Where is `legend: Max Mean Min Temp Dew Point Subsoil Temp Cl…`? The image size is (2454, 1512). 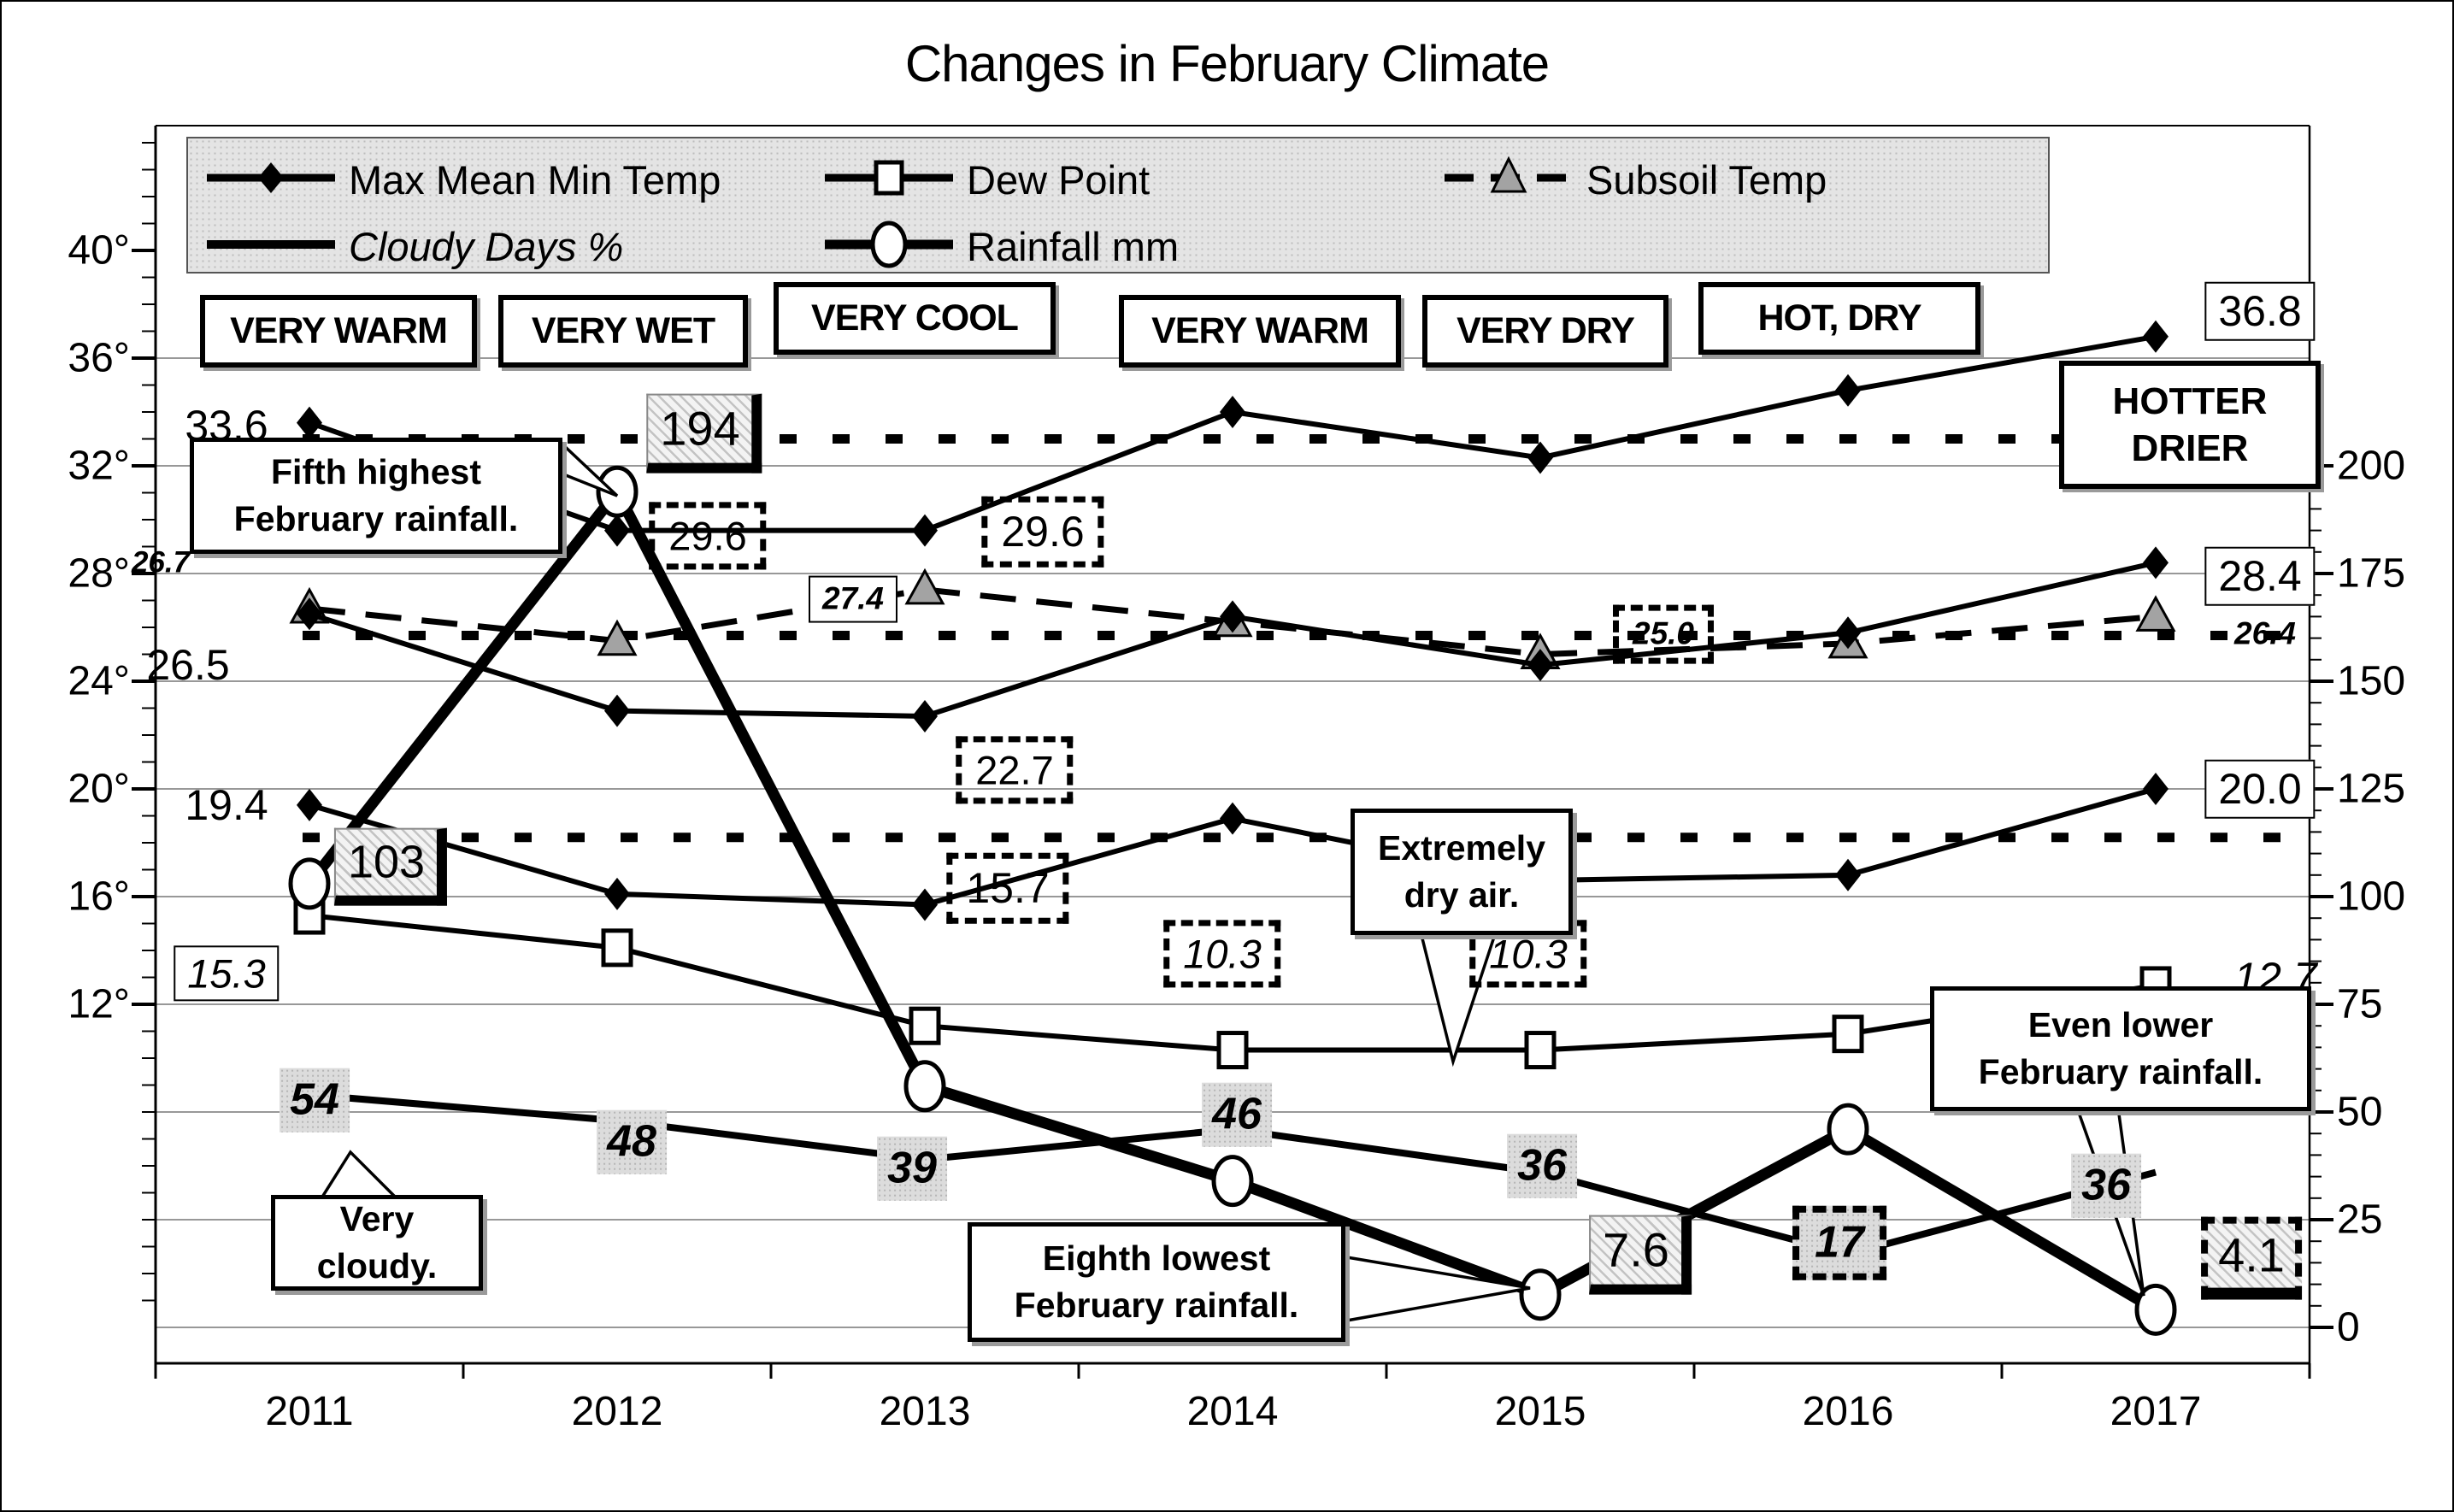 legend: Max Mean Min Temp Dew Point Subsoil Temp Cl… is located at coordinates (1118, 205).